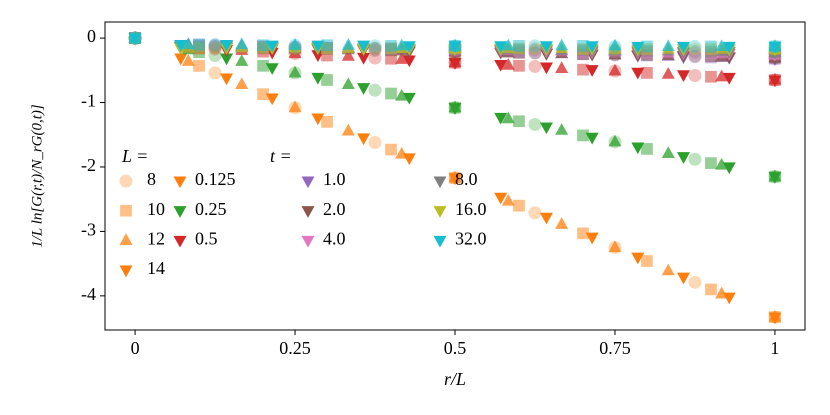 This screenshot has height=415, width=830. Describe the element at coordinates (334, 209) in the screenshot. I see `legend-label: 2.0` at that location.